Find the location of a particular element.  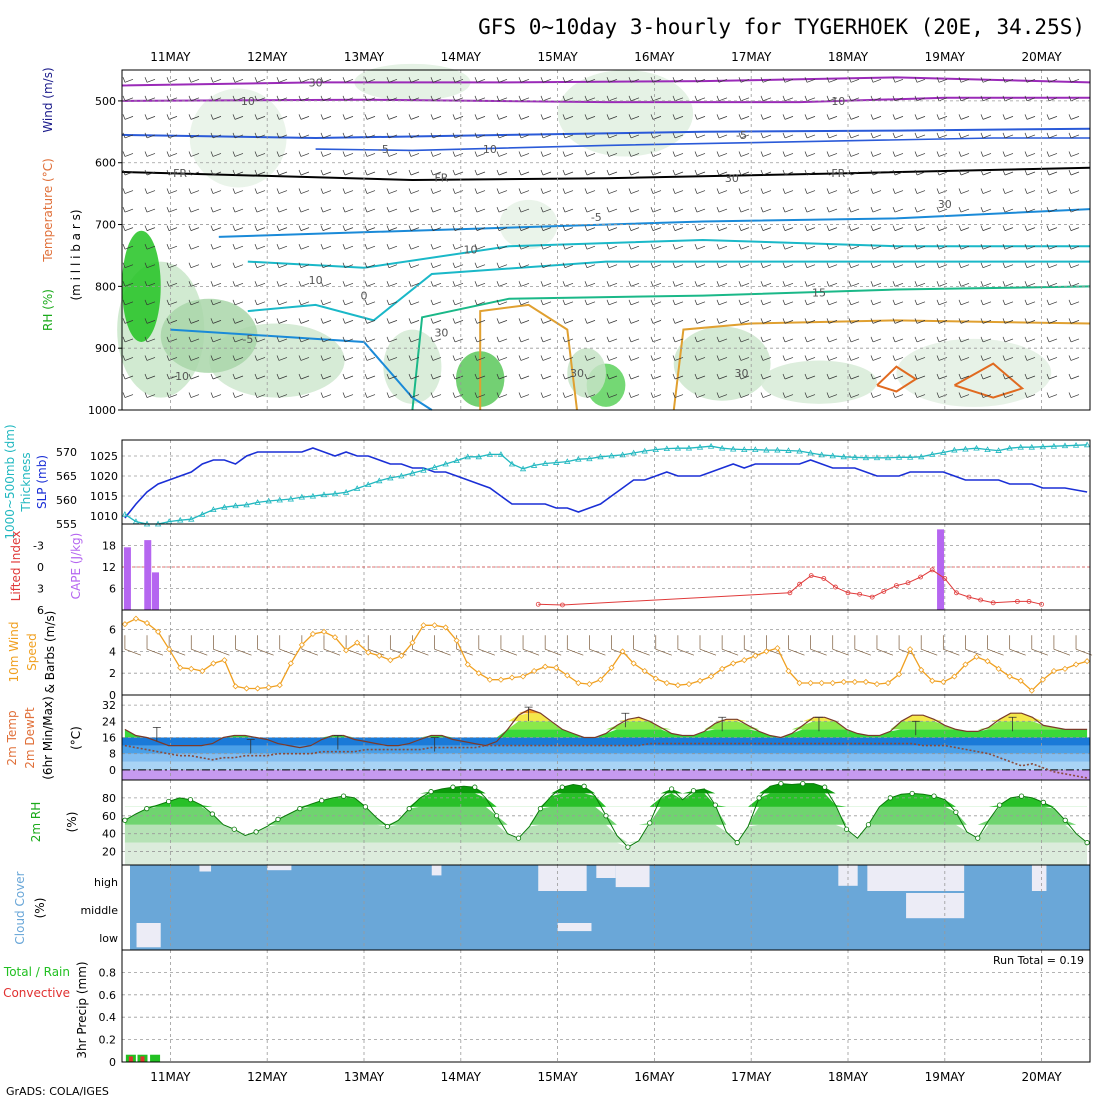

cloud-clear-block is located at coordinates (148, 935).